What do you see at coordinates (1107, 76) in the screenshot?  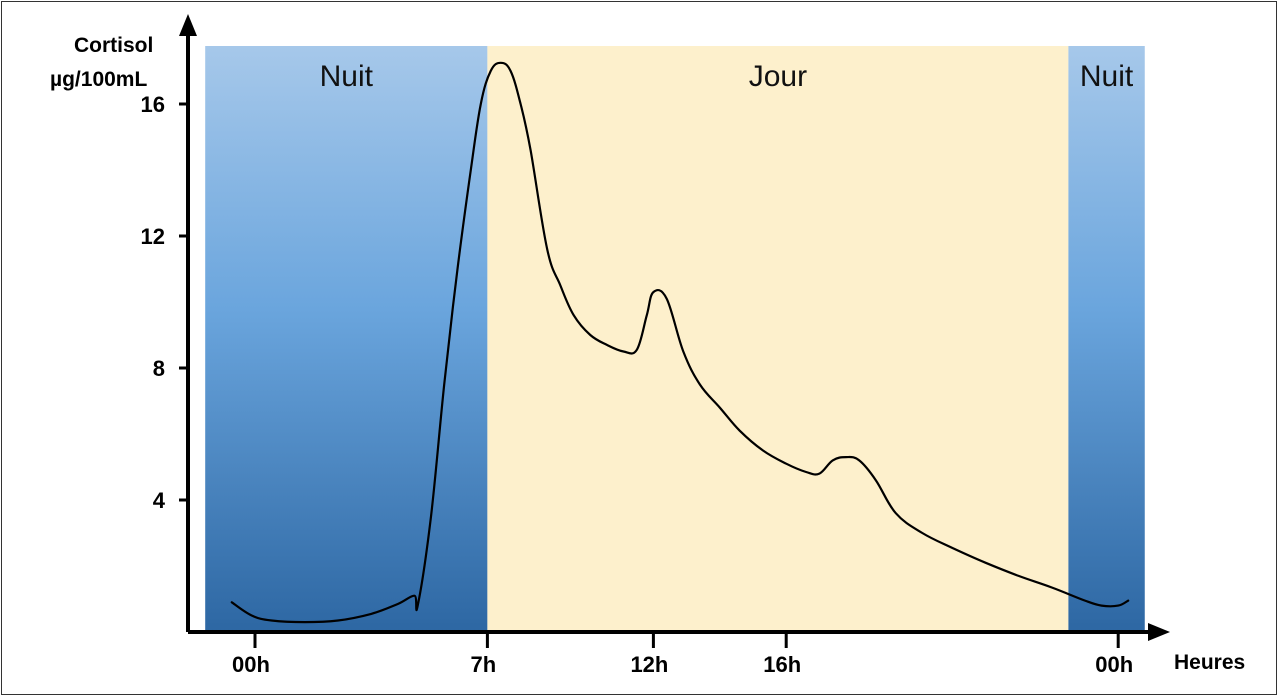 I see `band-label-night-2: Nuit` at bounding box center [1107, 76].